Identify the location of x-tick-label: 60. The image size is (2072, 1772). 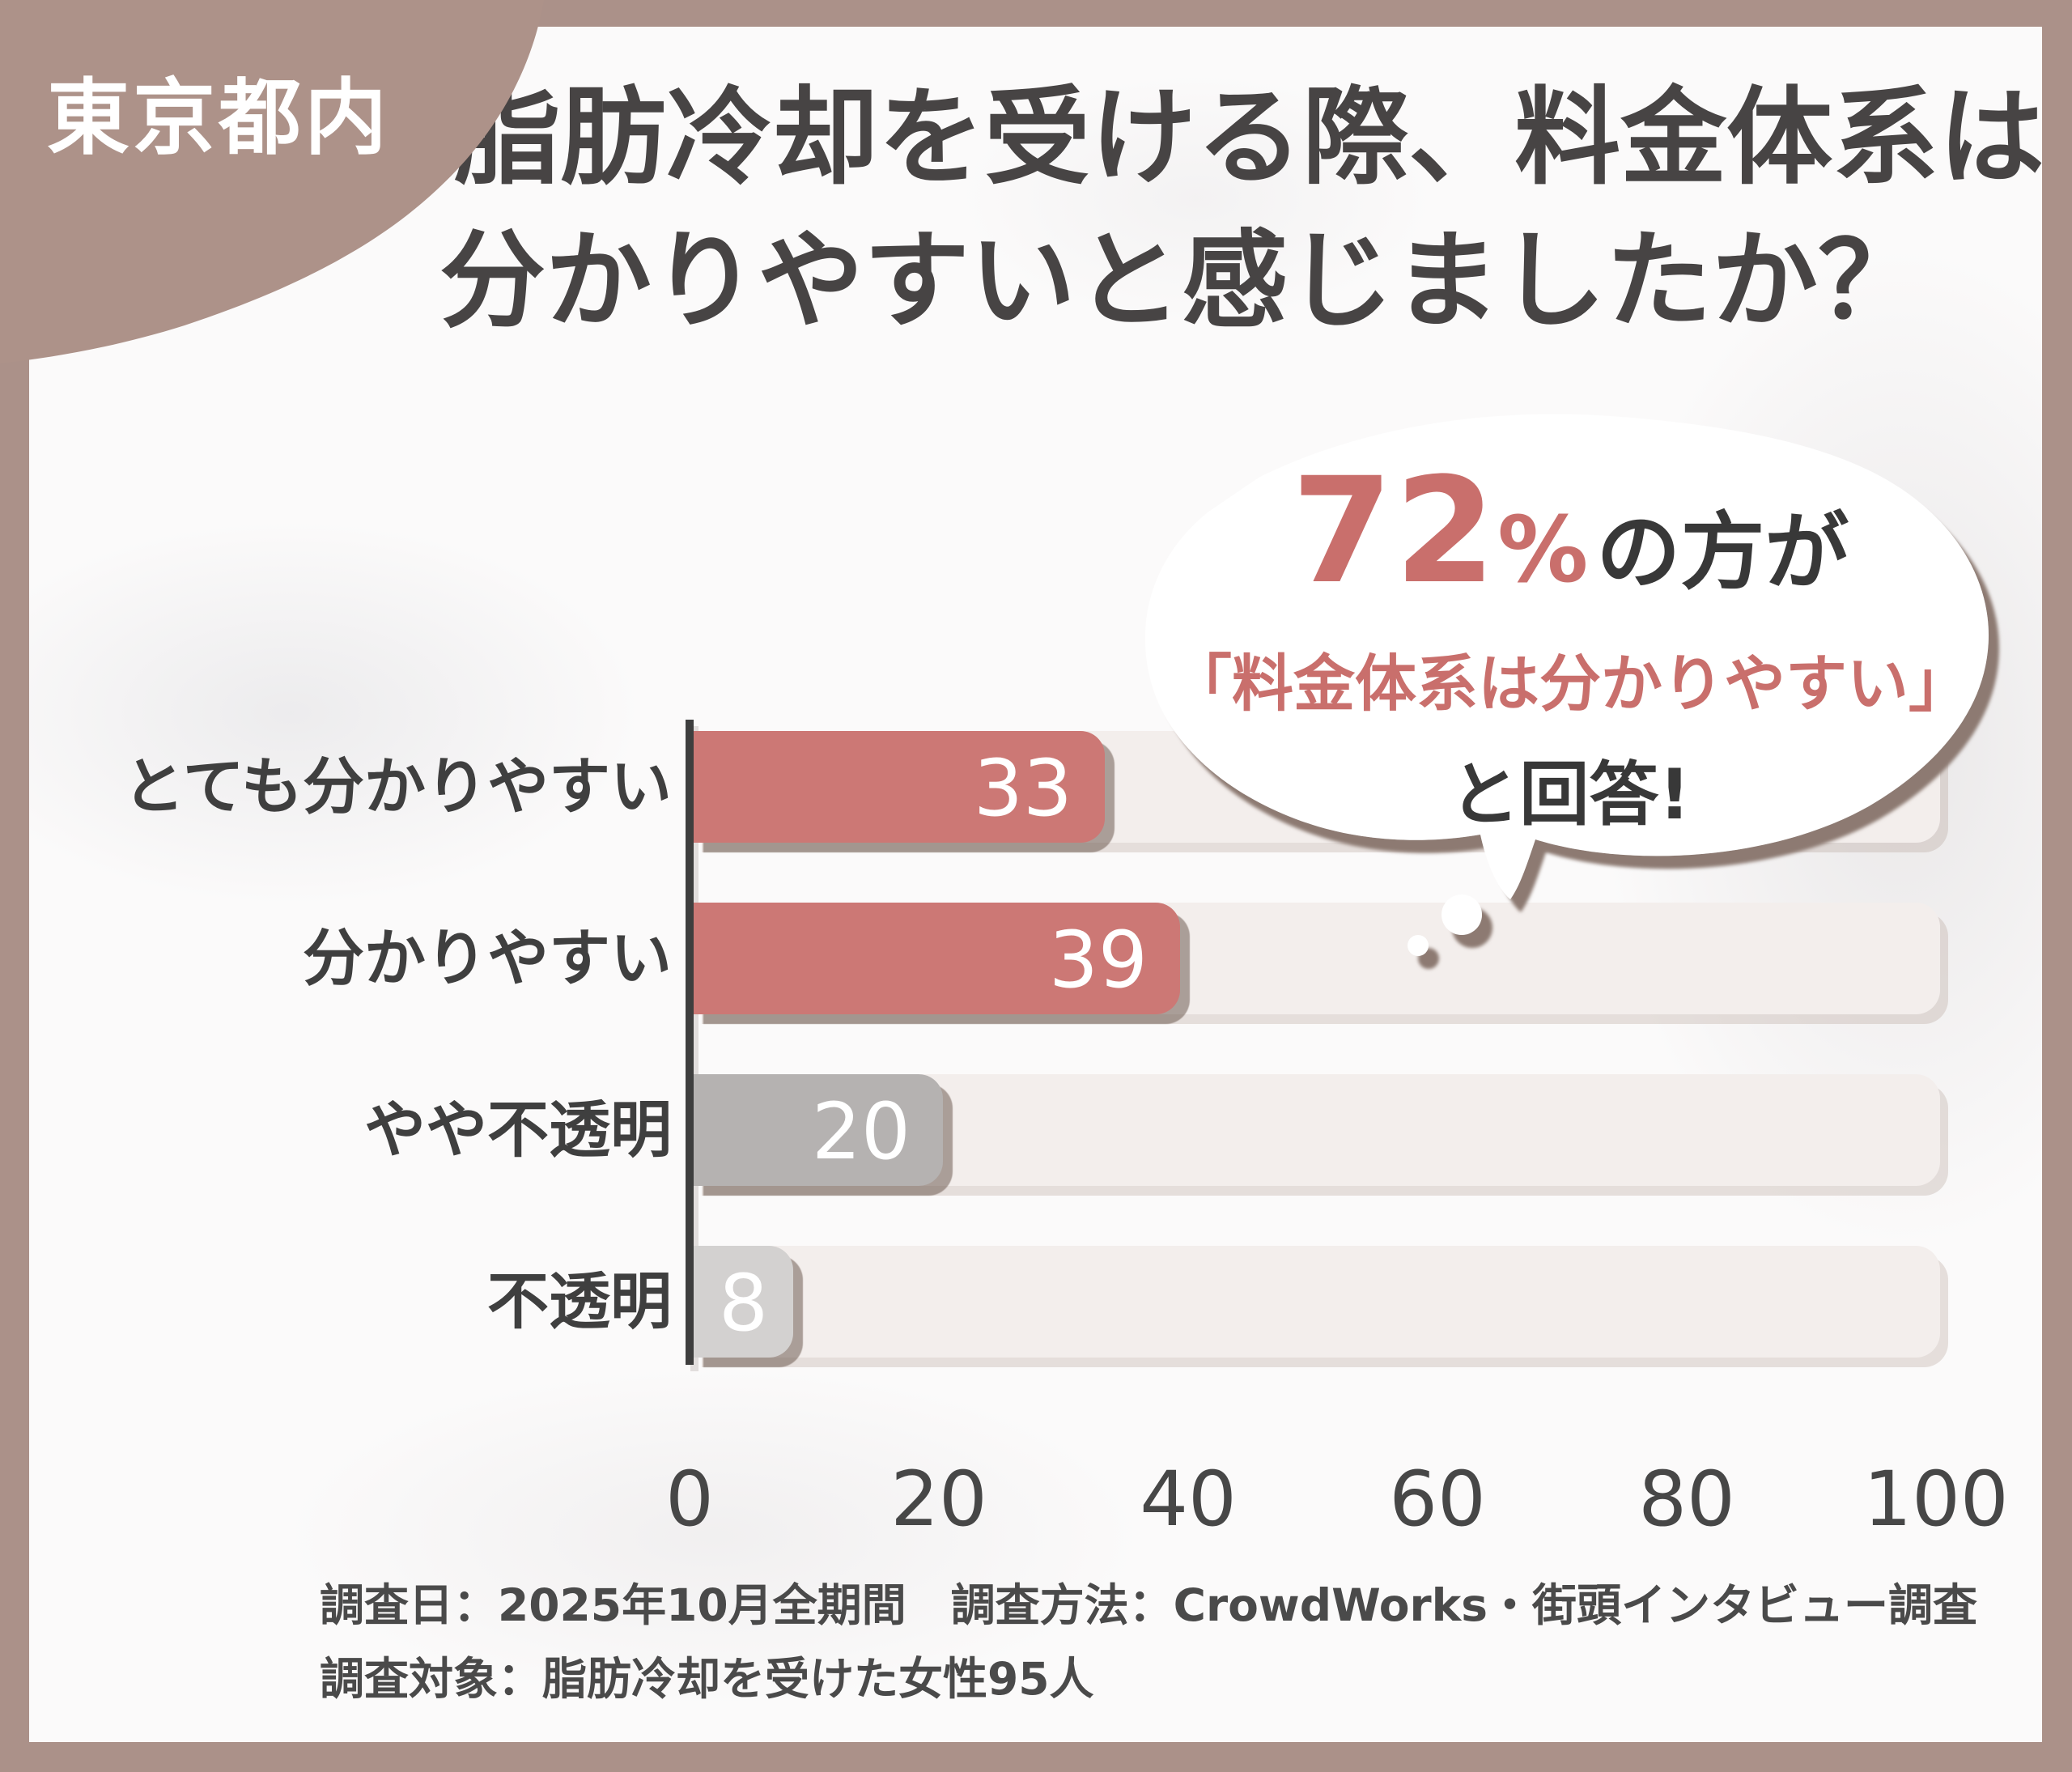
(1437, 1500).